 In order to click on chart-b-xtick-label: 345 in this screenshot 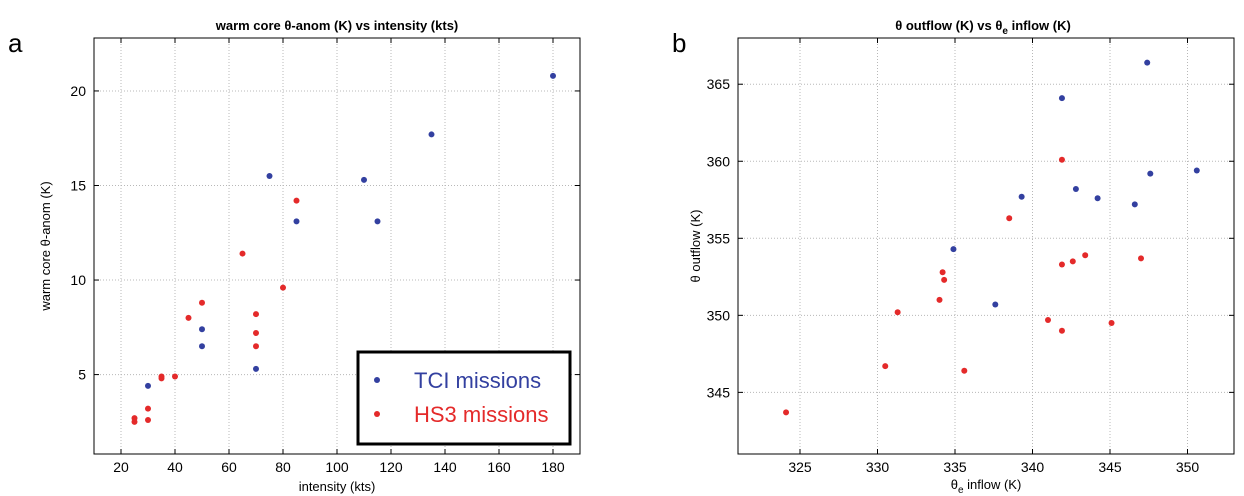, I will do `click(1110, 467)`.